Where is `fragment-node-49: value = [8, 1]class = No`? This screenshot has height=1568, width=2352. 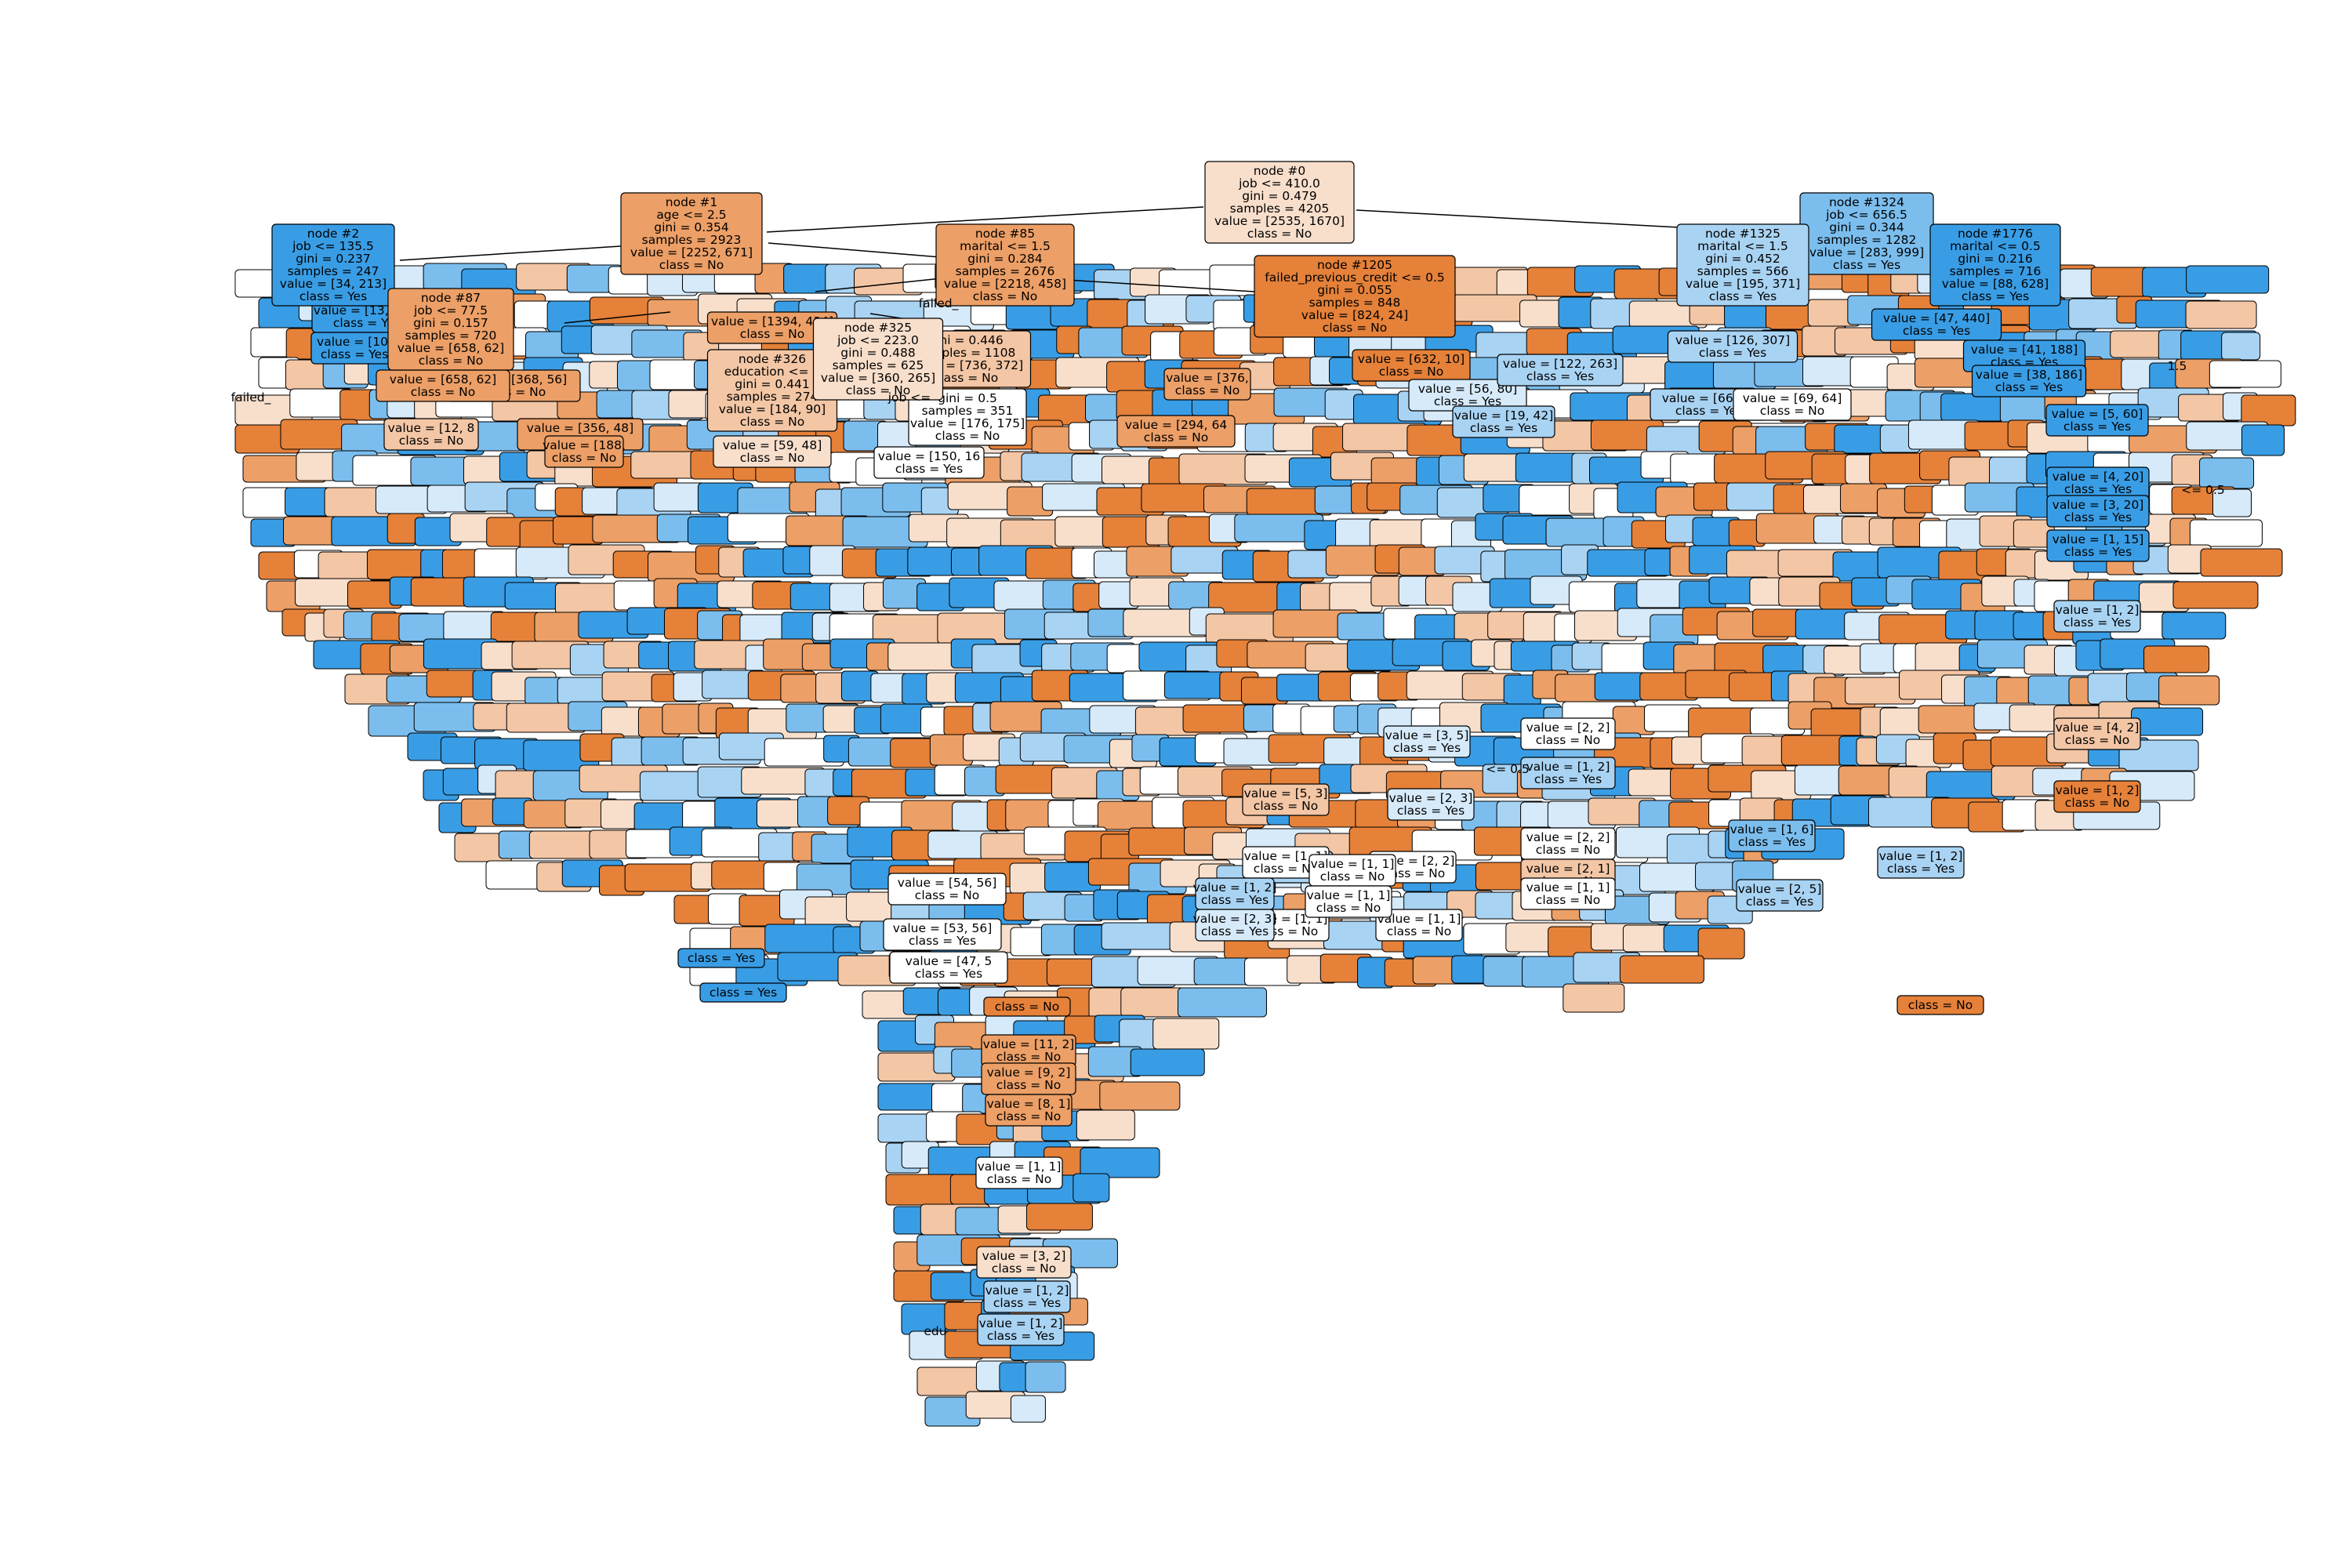
fragment-node-49: value = [8, 1]class = No is located at coordinates (1029, 1110).